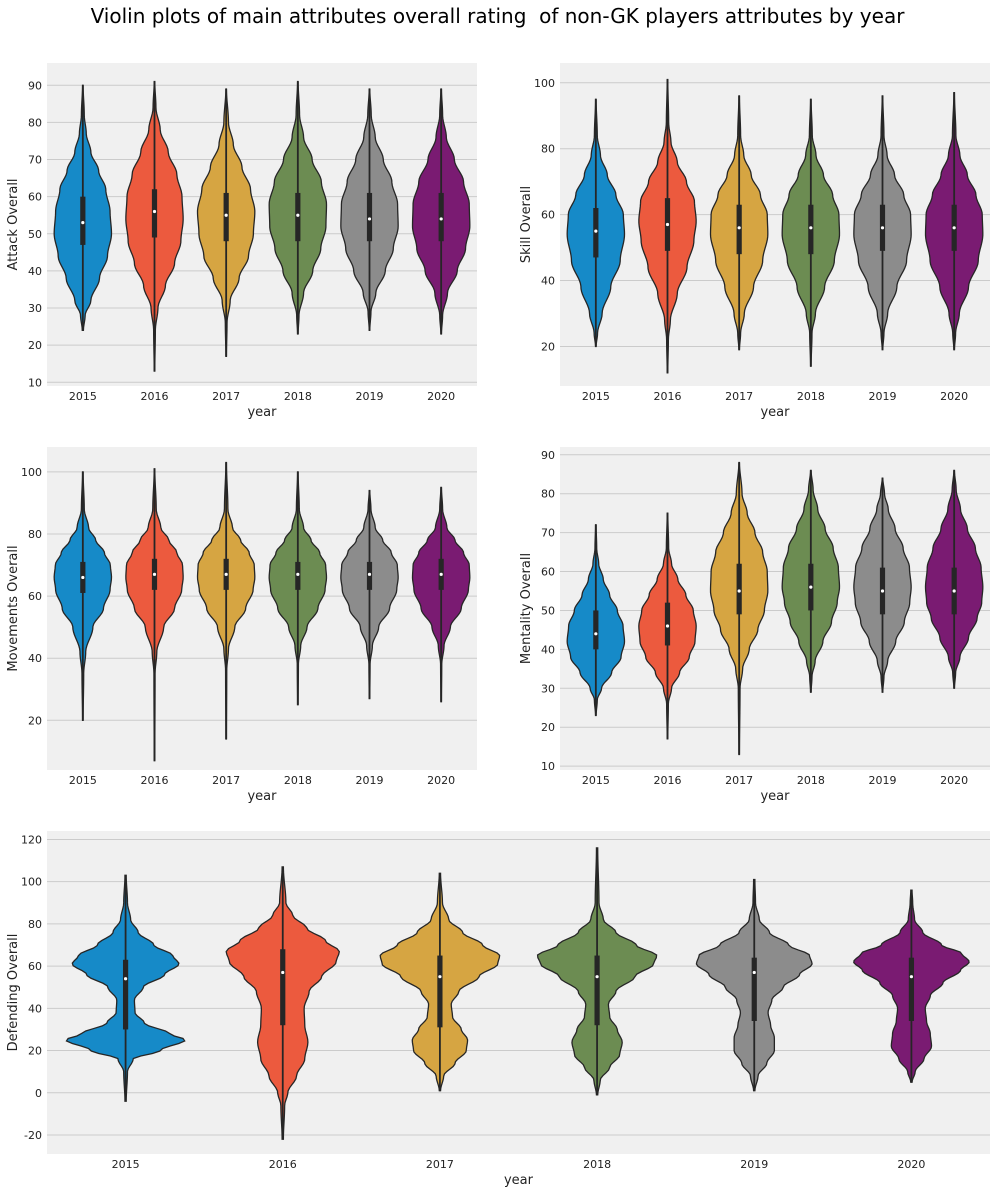 The height and width of the screenshot is (1189, 995). Describe the element at coordinates (667, 224) in the screenshot. I see `skill-median-2016` at that location.